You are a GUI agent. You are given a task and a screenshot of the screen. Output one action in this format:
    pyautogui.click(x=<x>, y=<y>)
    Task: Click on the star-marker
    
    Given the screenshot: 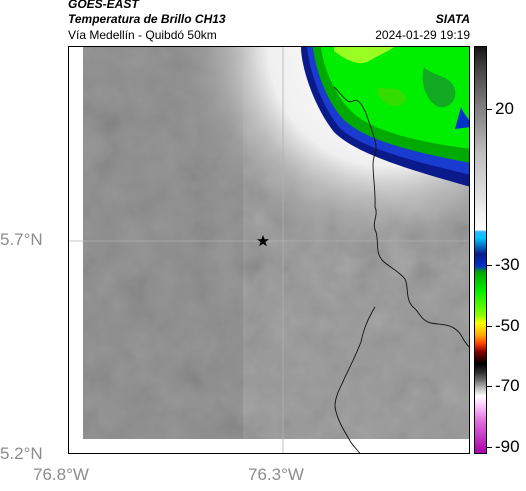 What is the action you would take?
    pyautogui.click(x=263, y=241)
    